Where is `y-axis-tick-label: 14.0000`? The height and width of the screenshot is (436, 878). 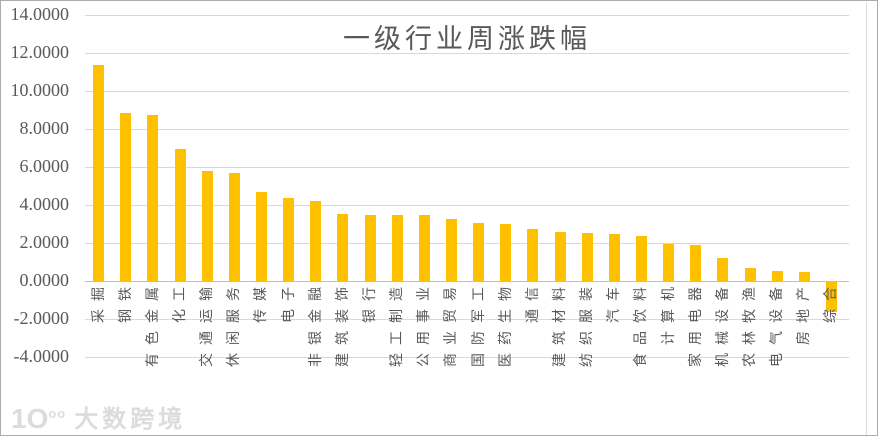
y-axis-tick-label: 14.0000 is located at coordinates (40, 14).